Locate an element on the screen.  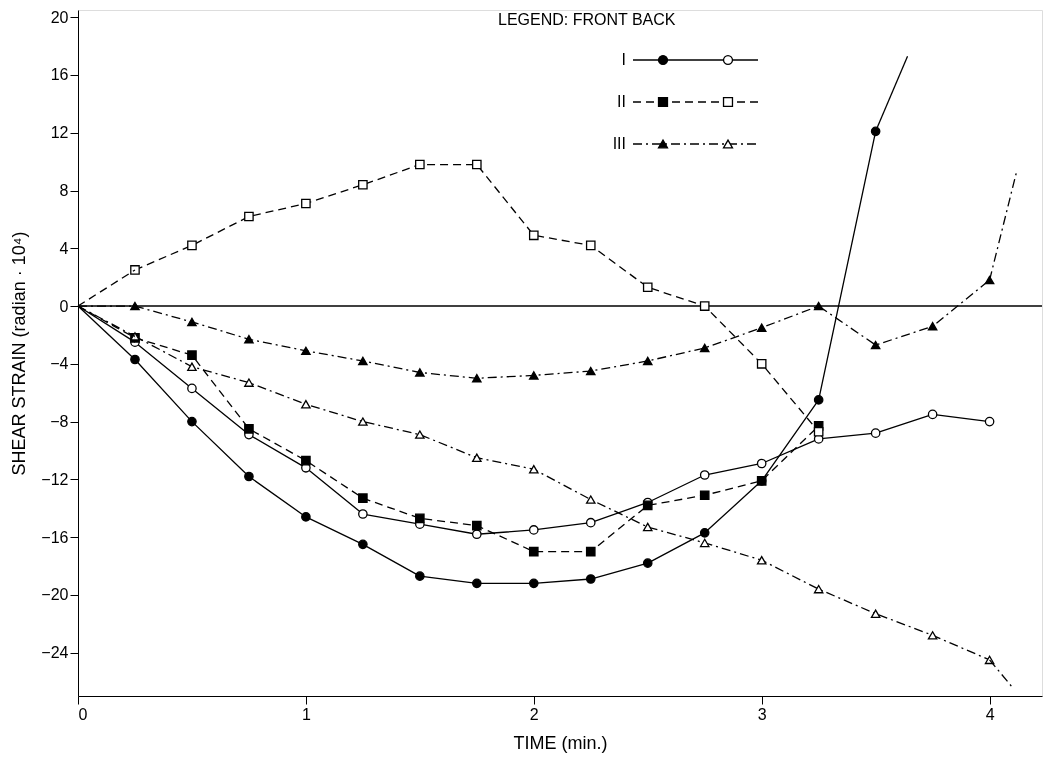
y-tick-label: −24 is located at coordinates (55, 653).